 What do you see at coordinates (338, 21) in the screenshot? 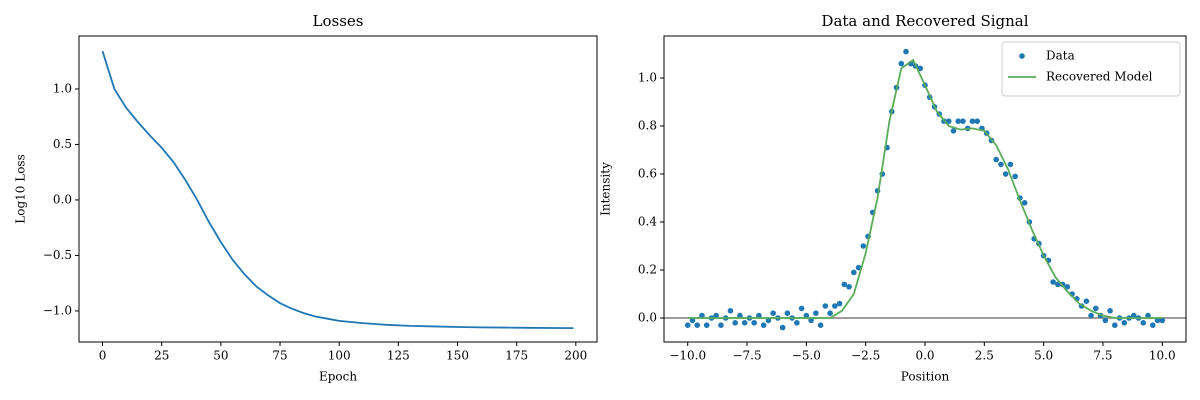
I see `chart-title: Losses` at bounding box center [338, 21].